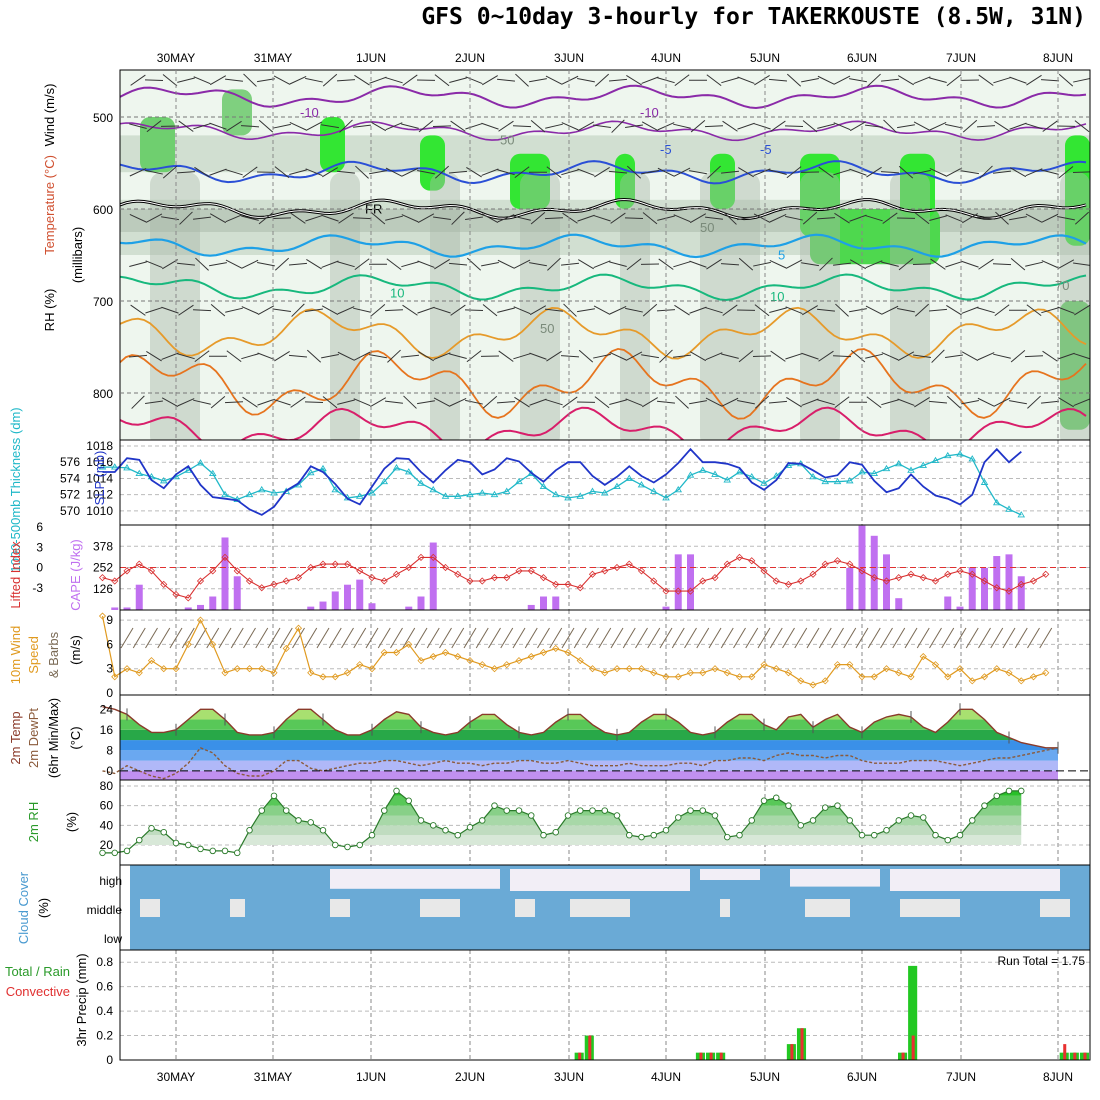 The height and width of the screenshot is (1100, 1100). What do you see at coordinates (600, 880) in the screenshot?
I see `cloud-high` at bounding box center [600, 880].